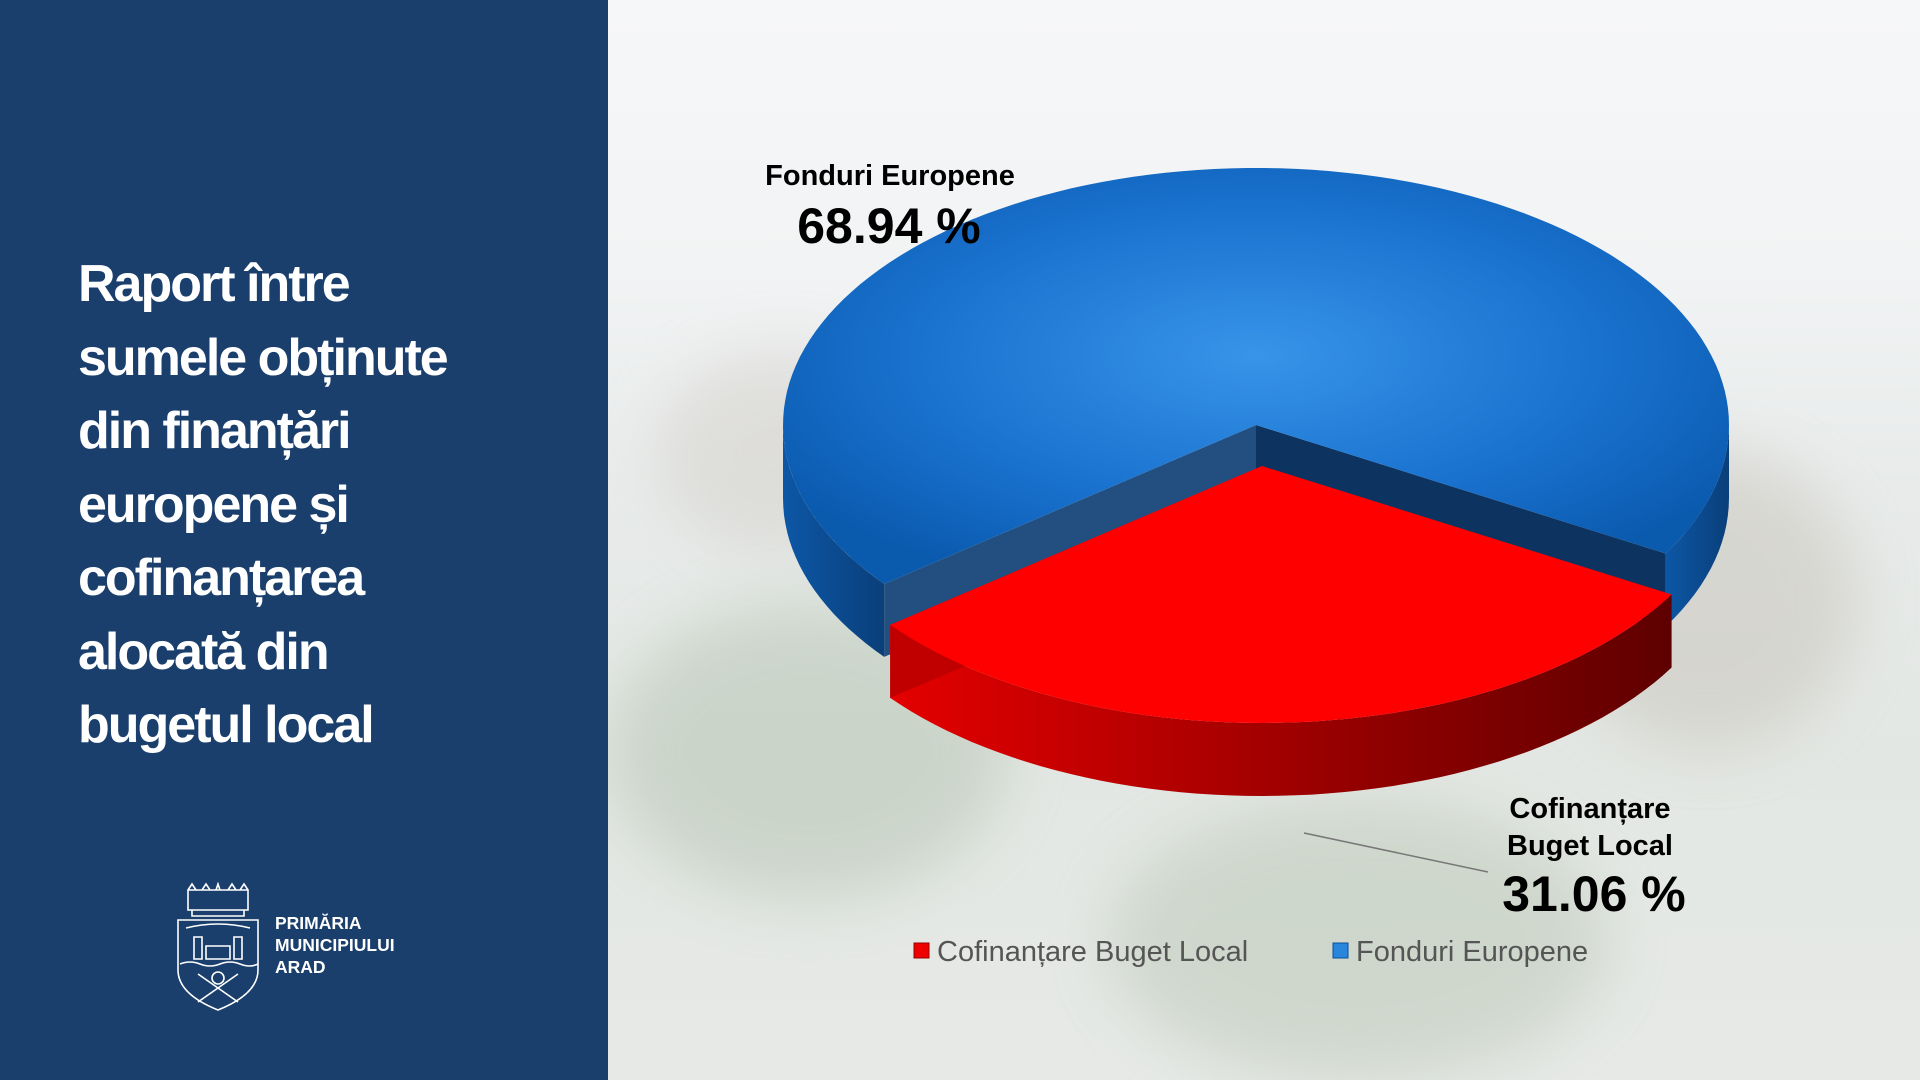  I want to click on logo-line: PRIMĂRIA, so click(318, 923).